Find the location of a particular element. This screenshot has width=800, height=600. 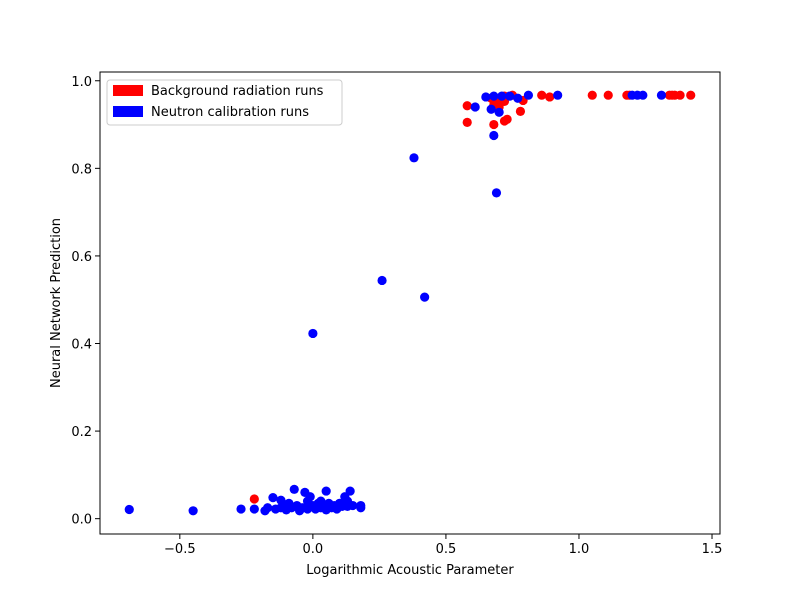

legend-box is located at coordinates (224, 102).